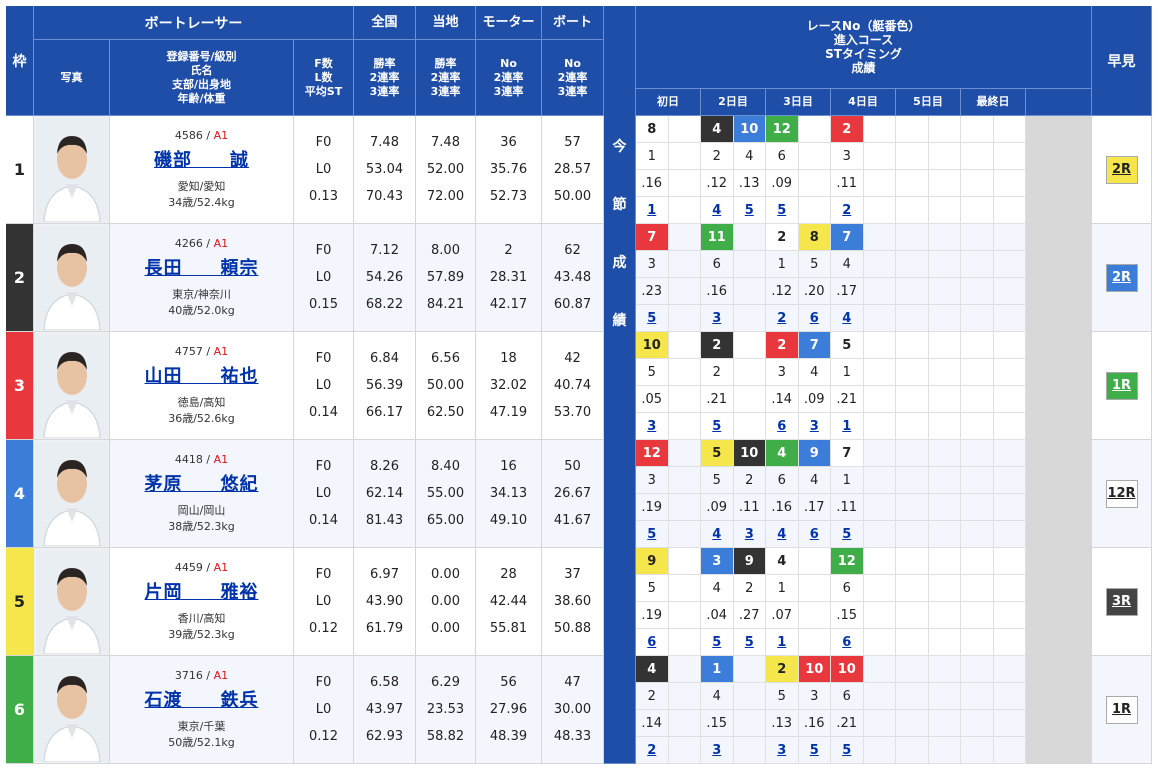  I want to click on racer-name: 長田 頼宗, so click(201, 268).